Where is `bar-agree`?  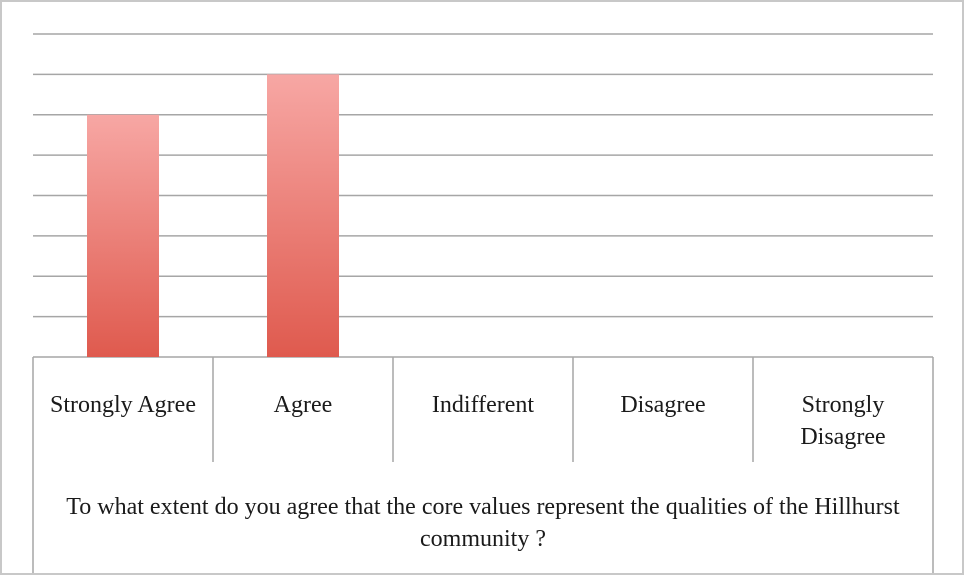
bar-agree is located at coordinates (303, 215).